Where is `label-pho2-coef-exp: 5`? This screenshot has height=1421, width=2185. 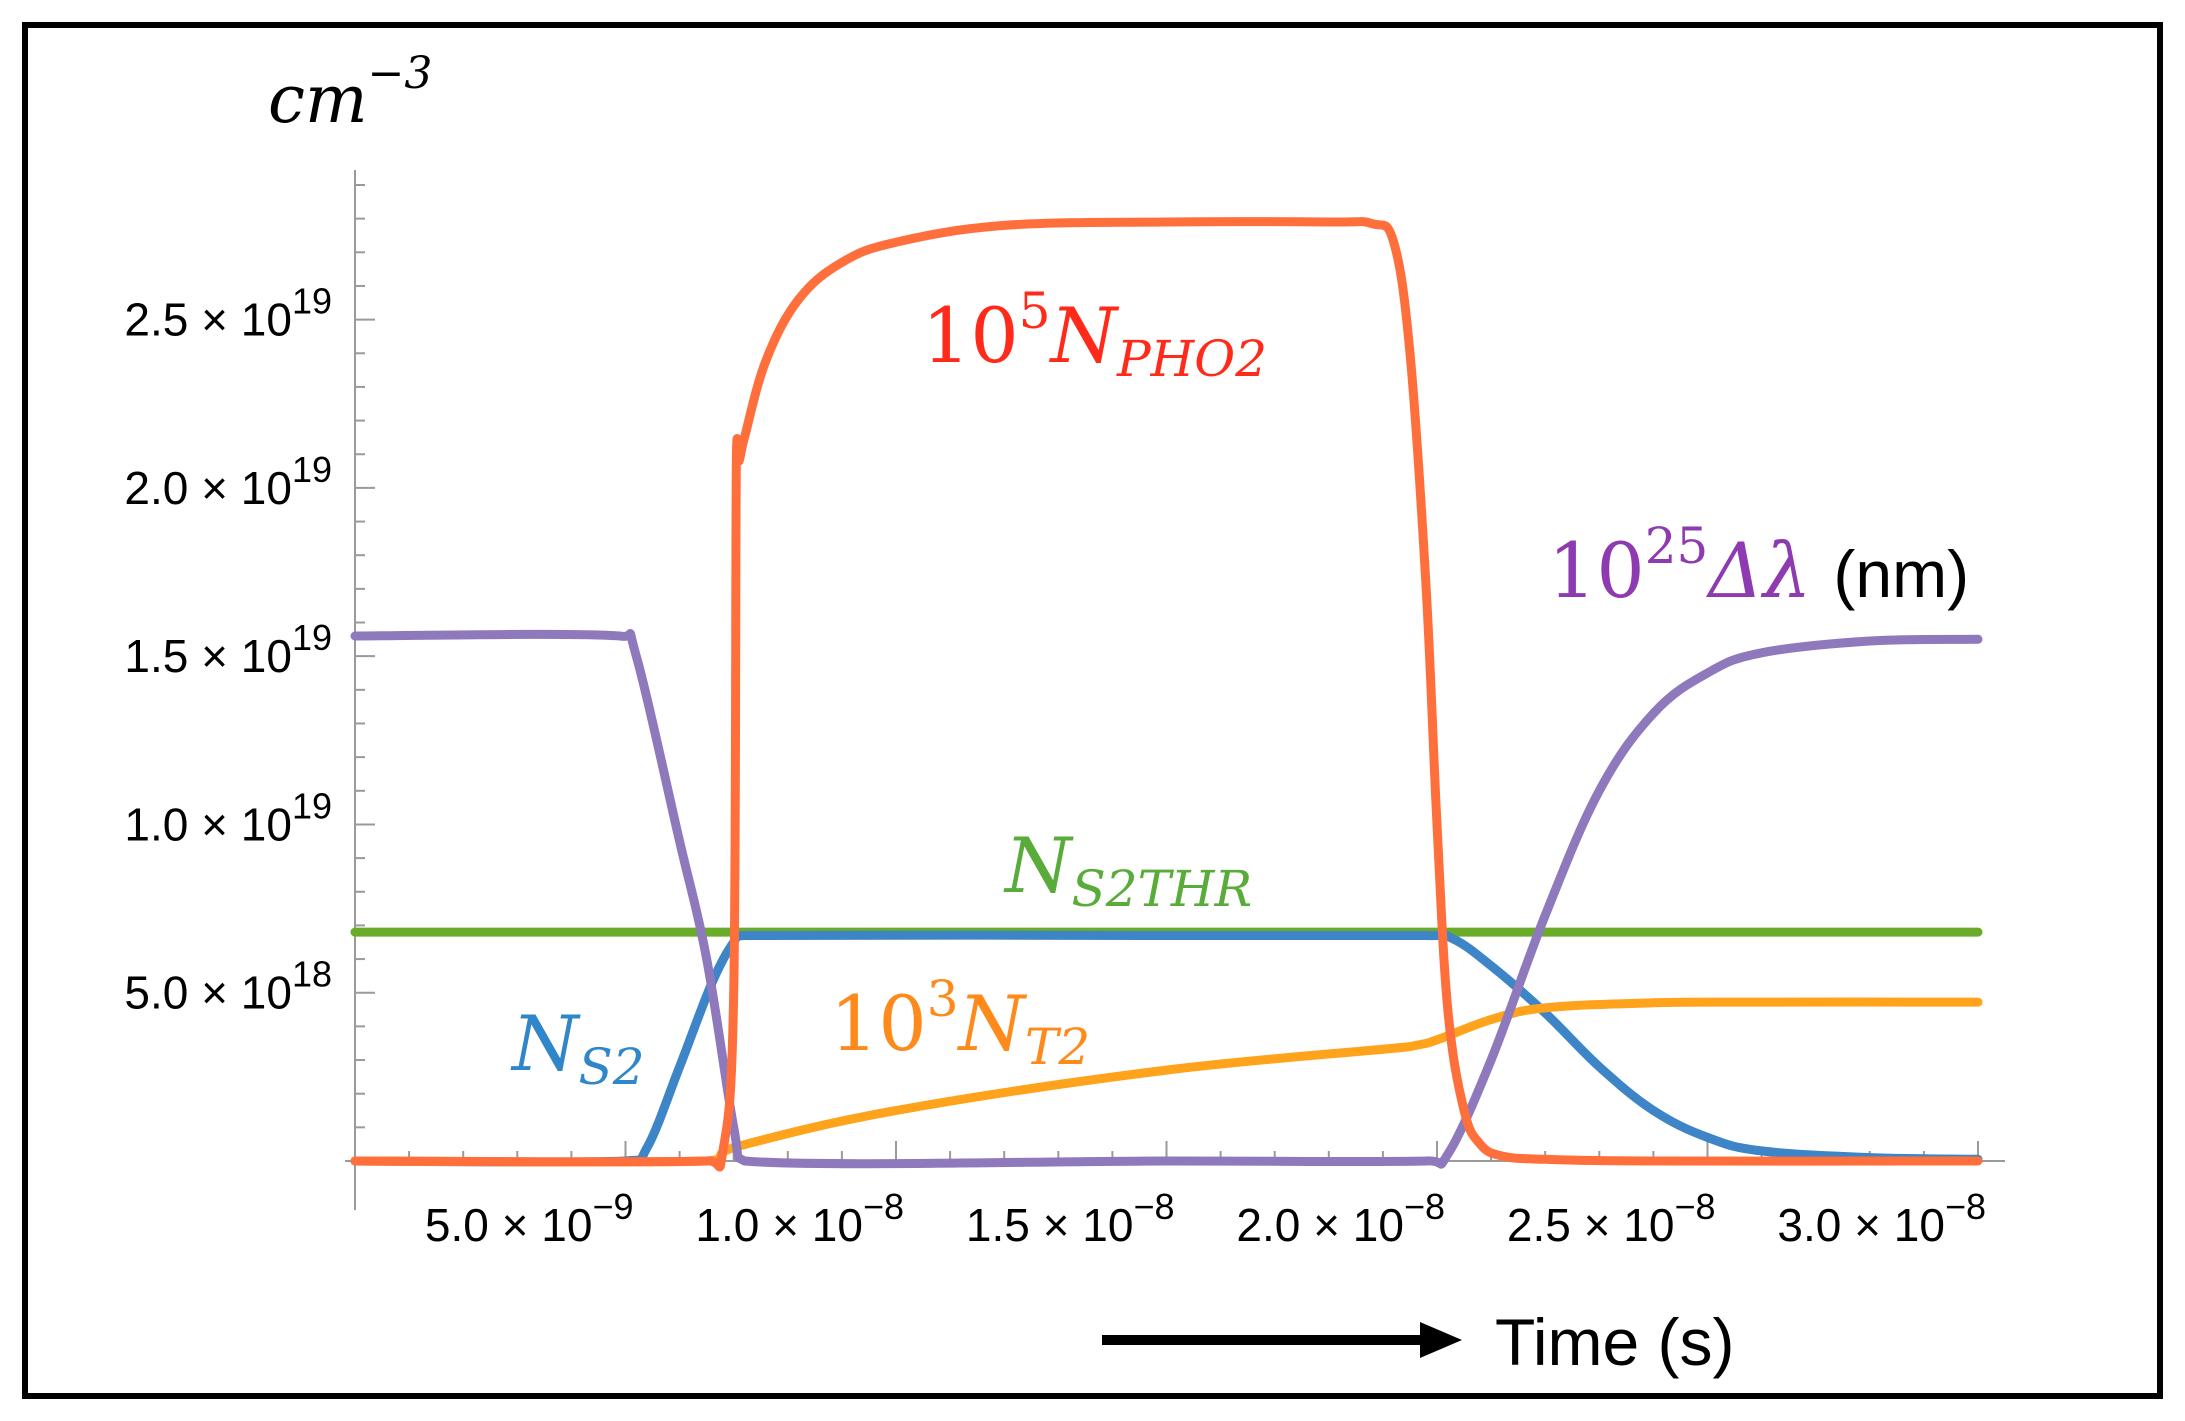 label-pho2-coef-exp: 5 is located at coordinates (1035, 311).